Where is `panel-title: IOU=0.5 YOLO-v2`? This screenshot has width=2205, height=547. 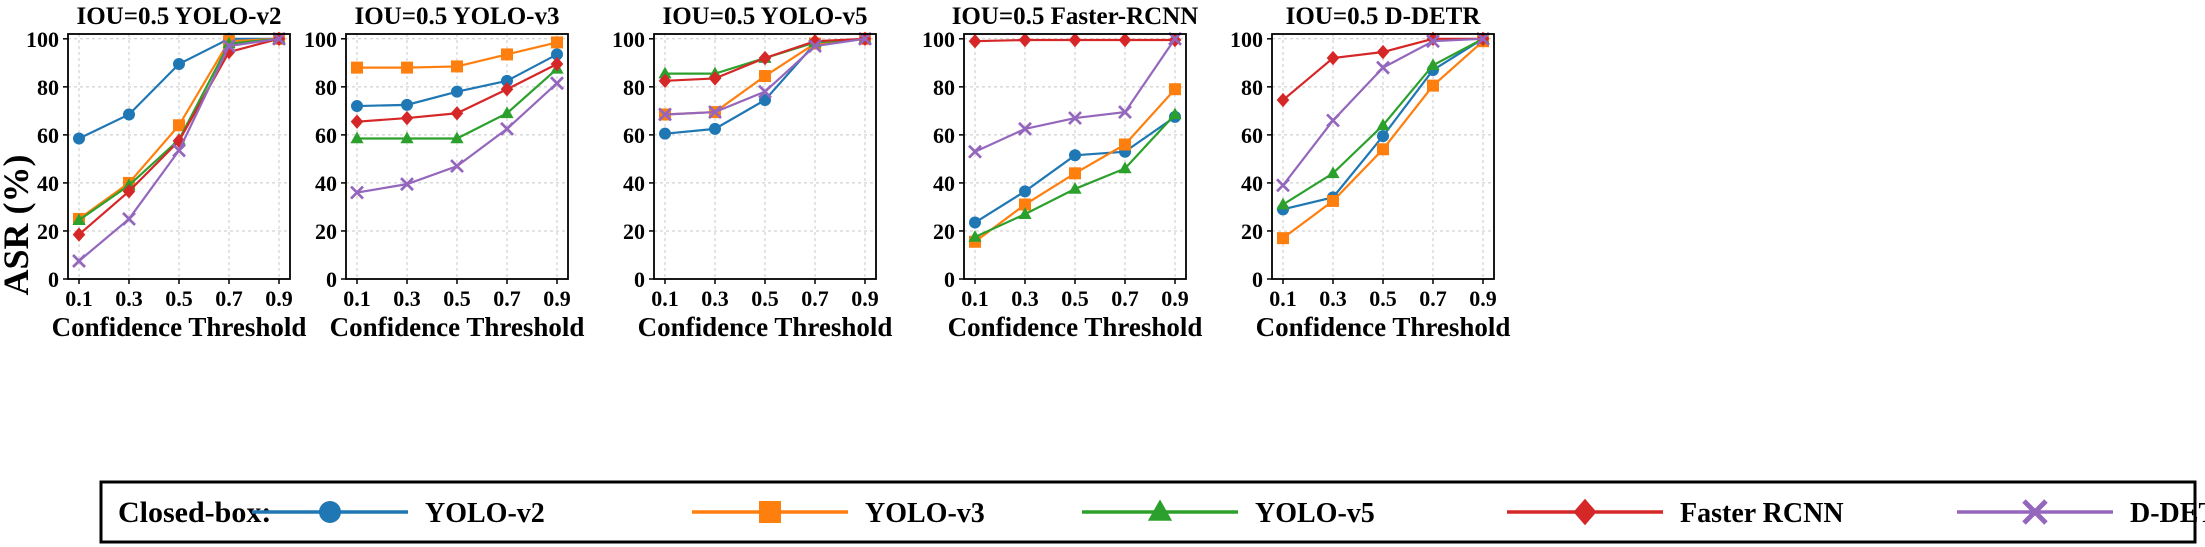
panel-title: IOU=0.5 YOLO-v2 is located at coordinates (179, 16).